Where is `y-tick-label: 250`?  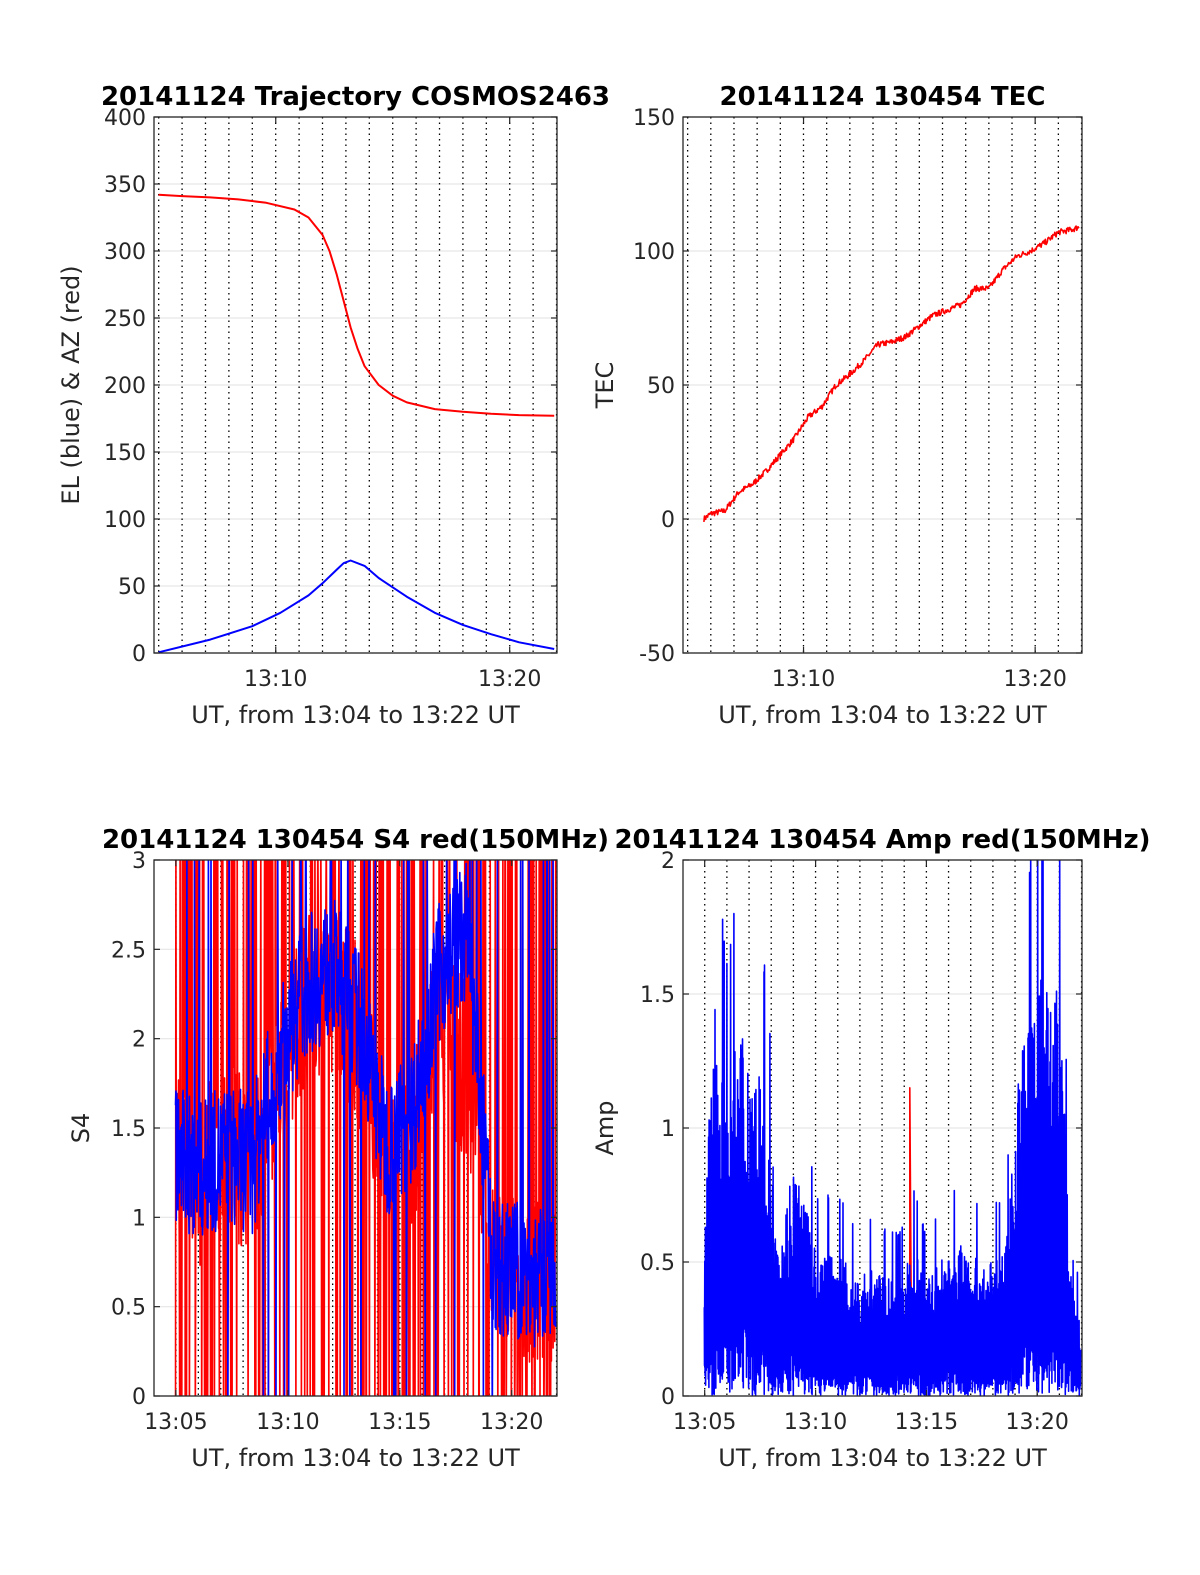 y-tick-label: 250 is located at coordinates (125, 319).